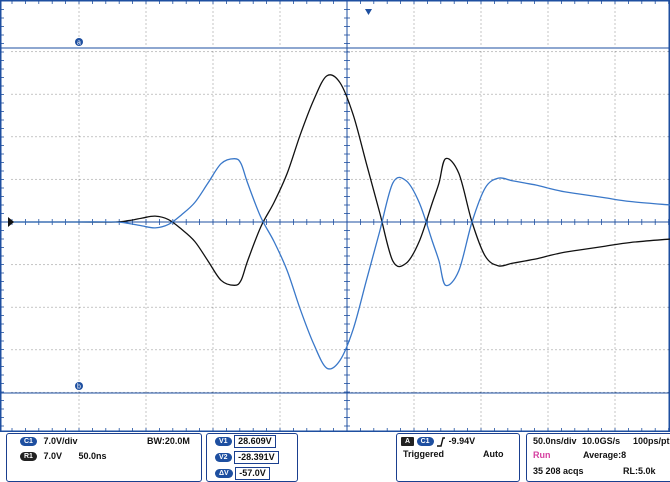 The height and width of the screenshot is (482, 670). Describe the element at coordinates (79, 42) in the screenshot. I see `cursor-a-marker` at that location.